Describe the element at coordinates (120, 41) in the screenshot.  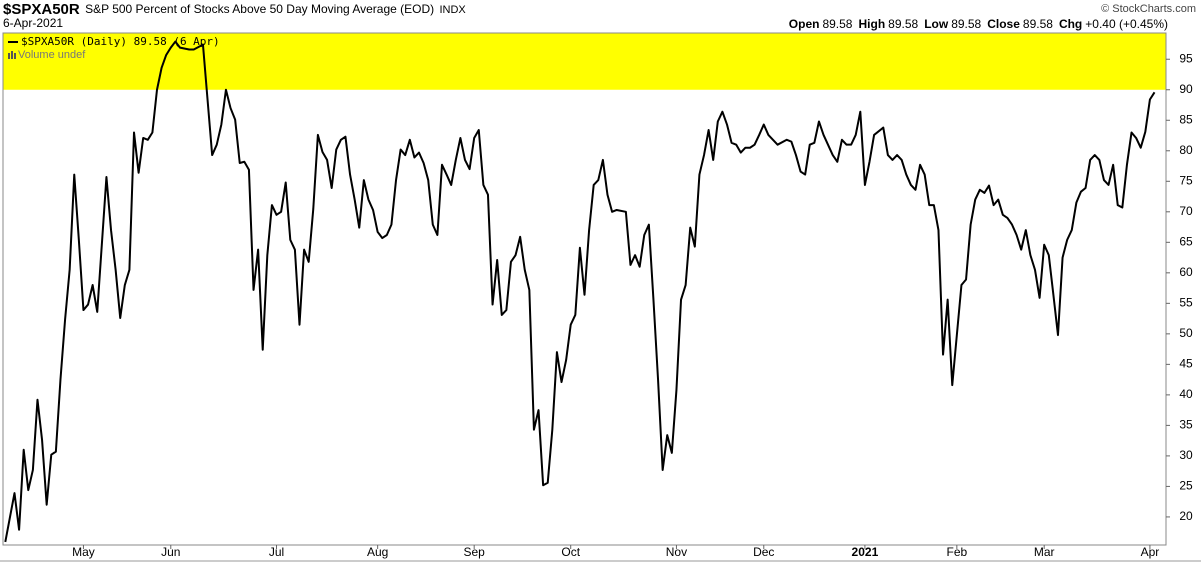
I see `legend-label: $SPXA50R (Daily) 89.58 (6 Apr)` at that location.